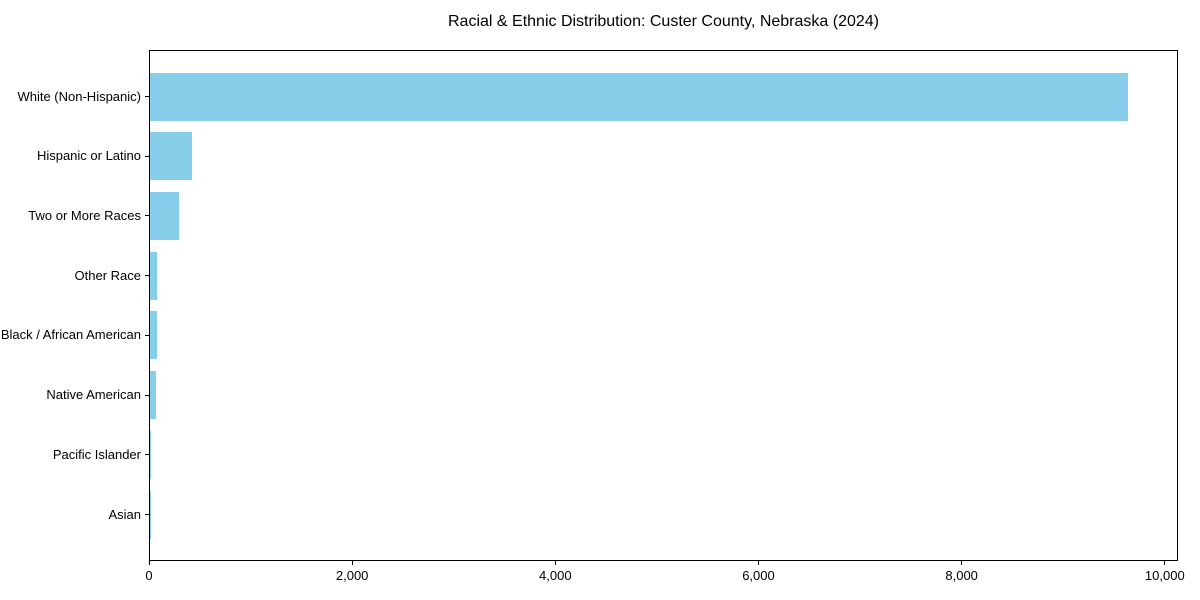  What do you see at coordinates (555, 575) in the screenshot?
I see `x-axis-tick-label: 4,000` at bounding box center [555, 575].